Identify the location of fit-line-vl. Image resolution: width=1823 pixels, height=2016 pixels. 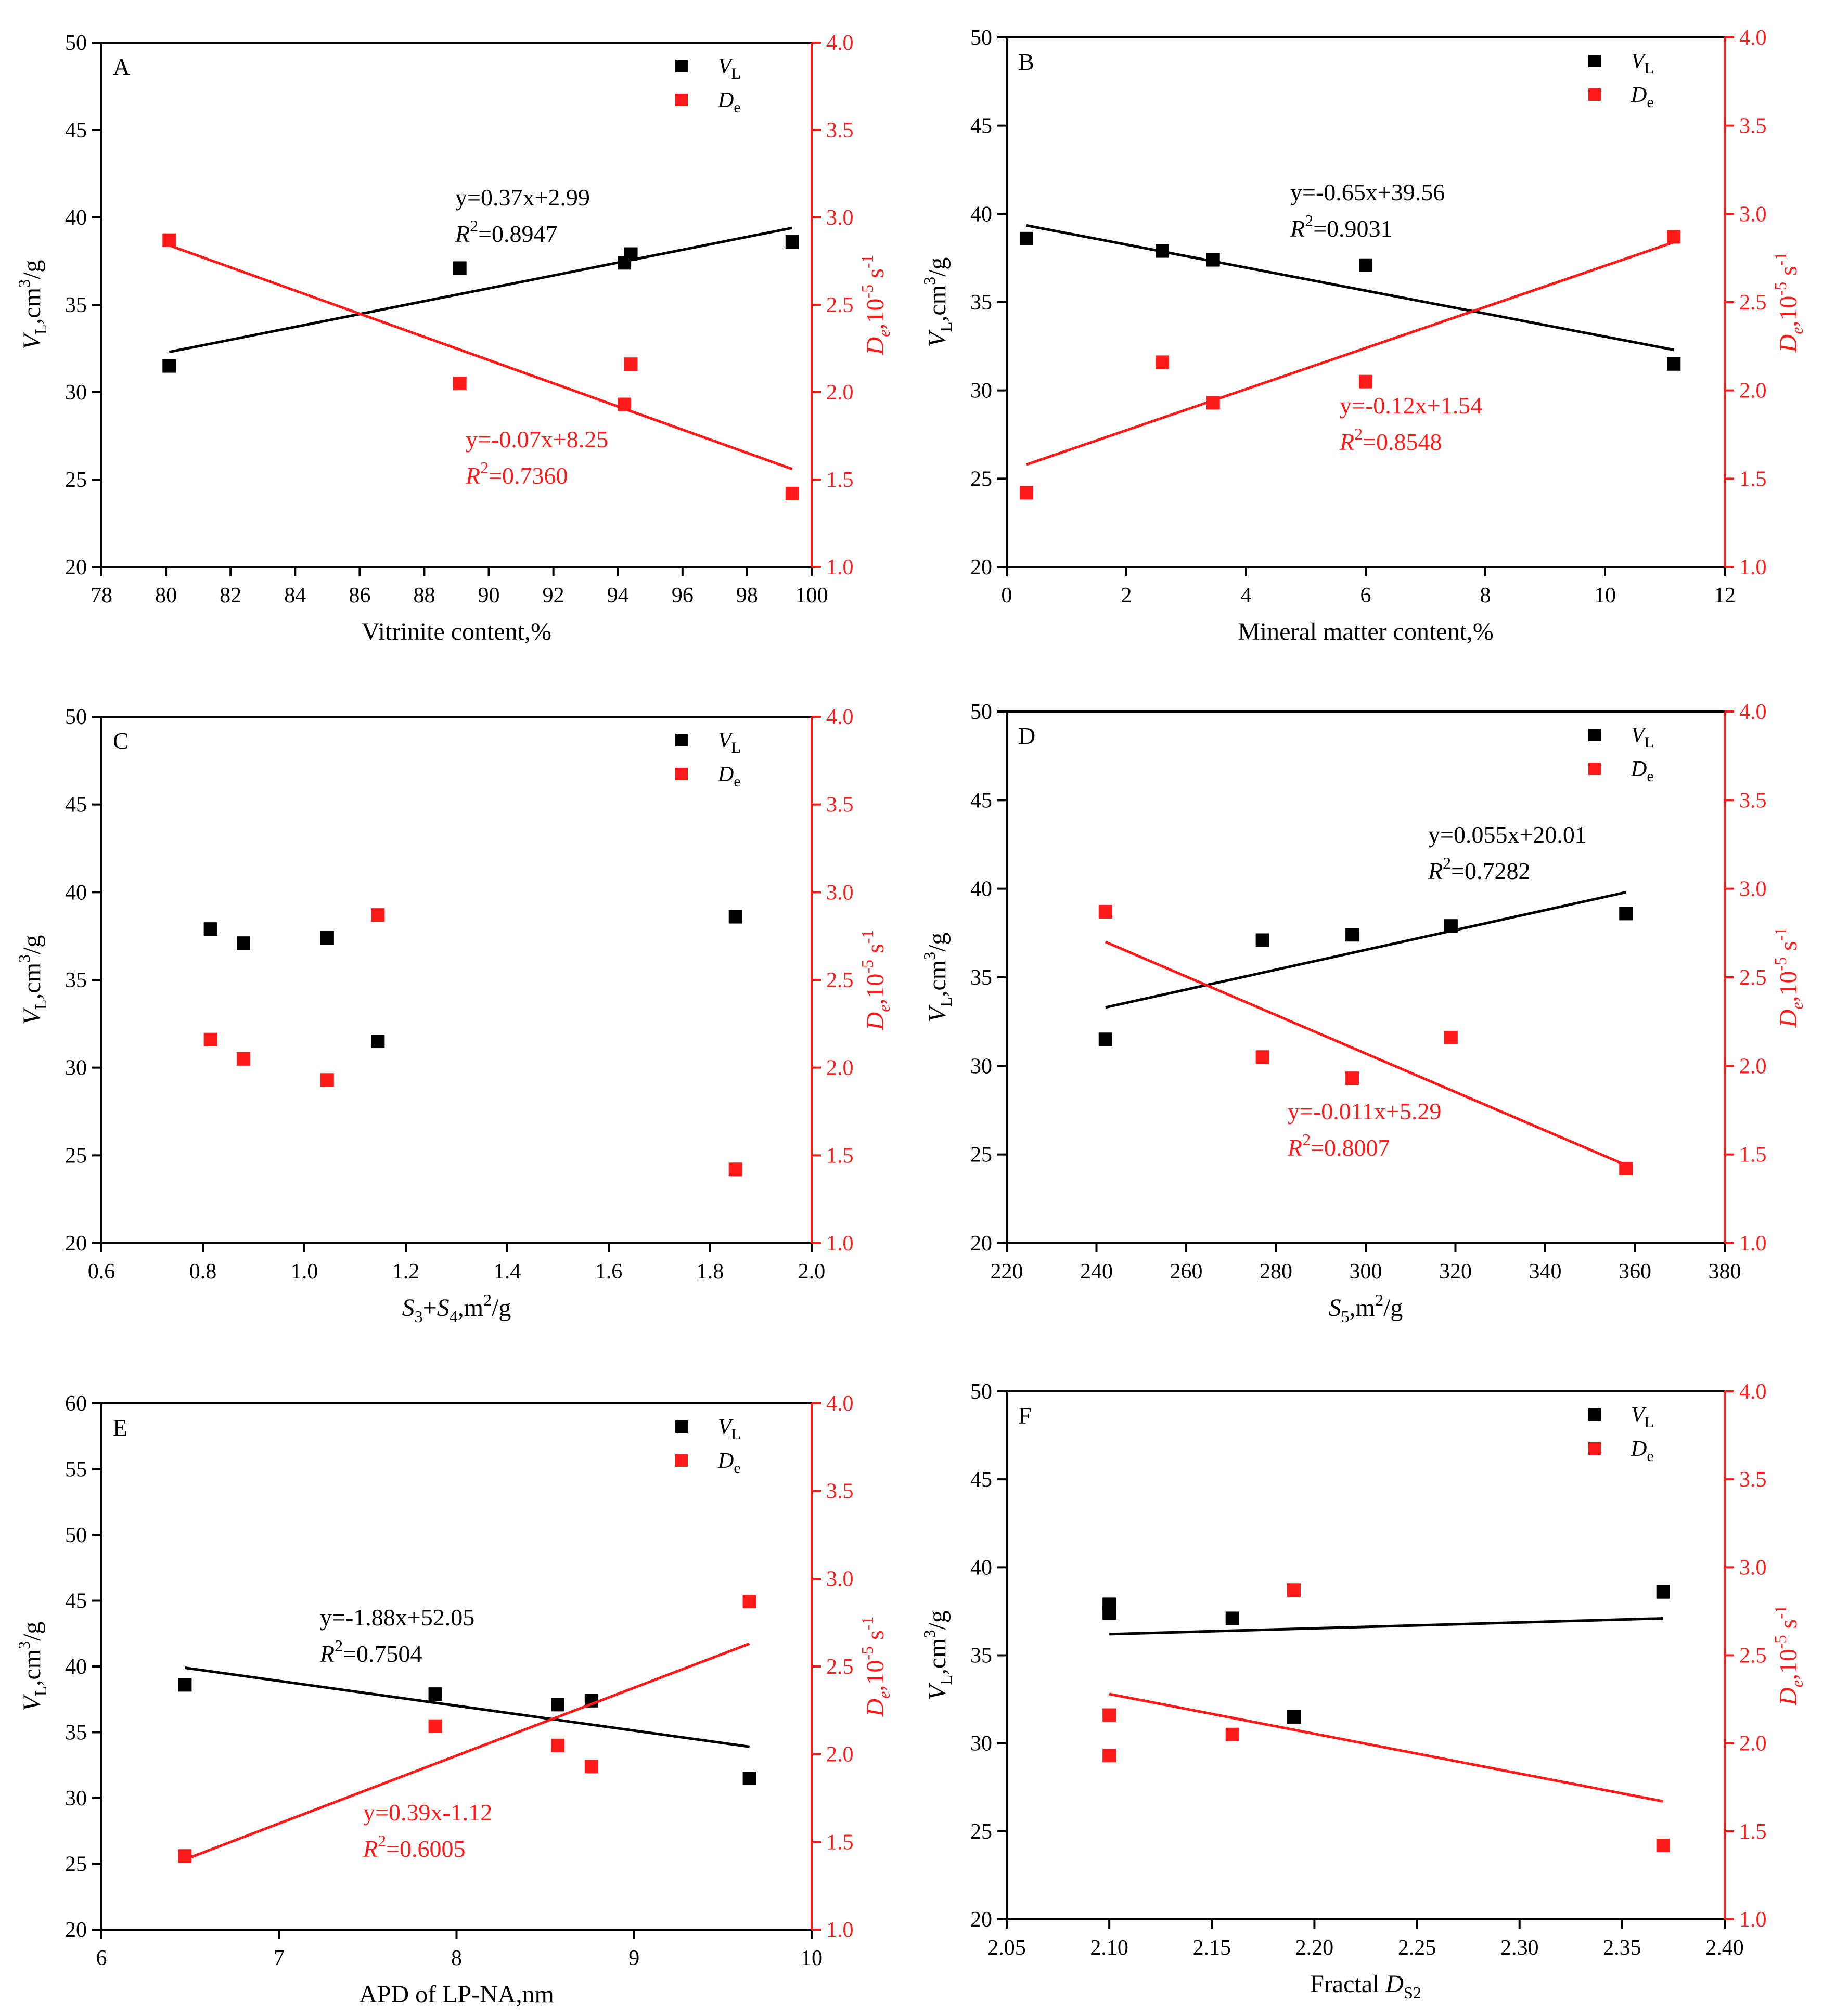
(468, 1707).